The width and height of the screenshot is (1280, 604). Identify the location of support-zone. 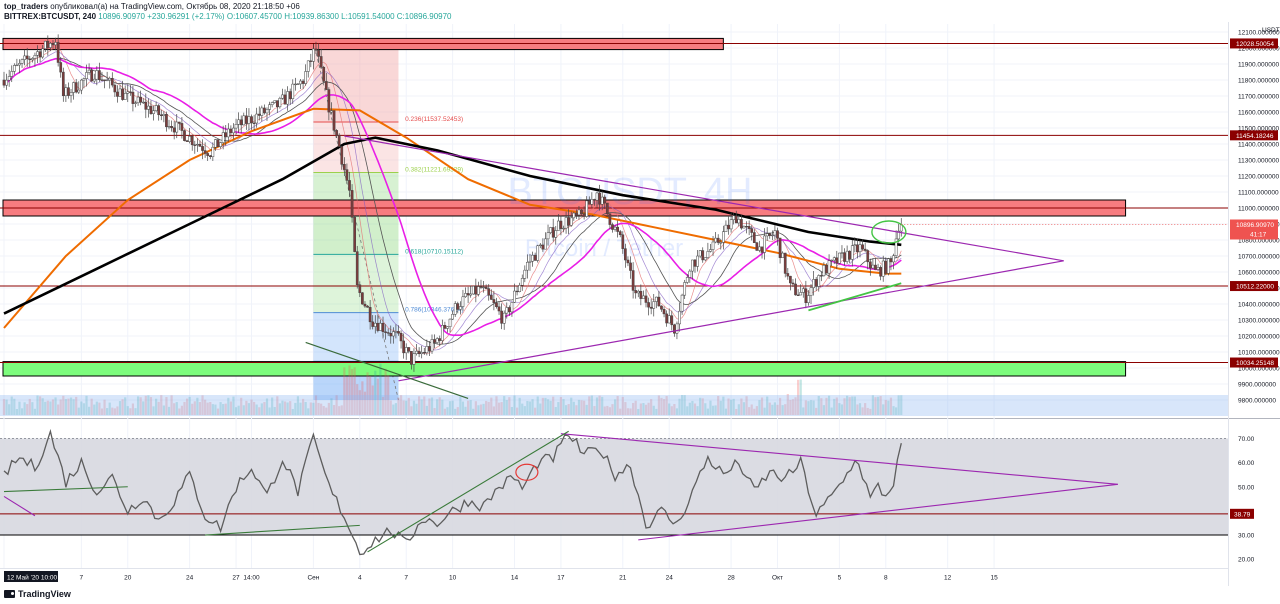
(564, 369).